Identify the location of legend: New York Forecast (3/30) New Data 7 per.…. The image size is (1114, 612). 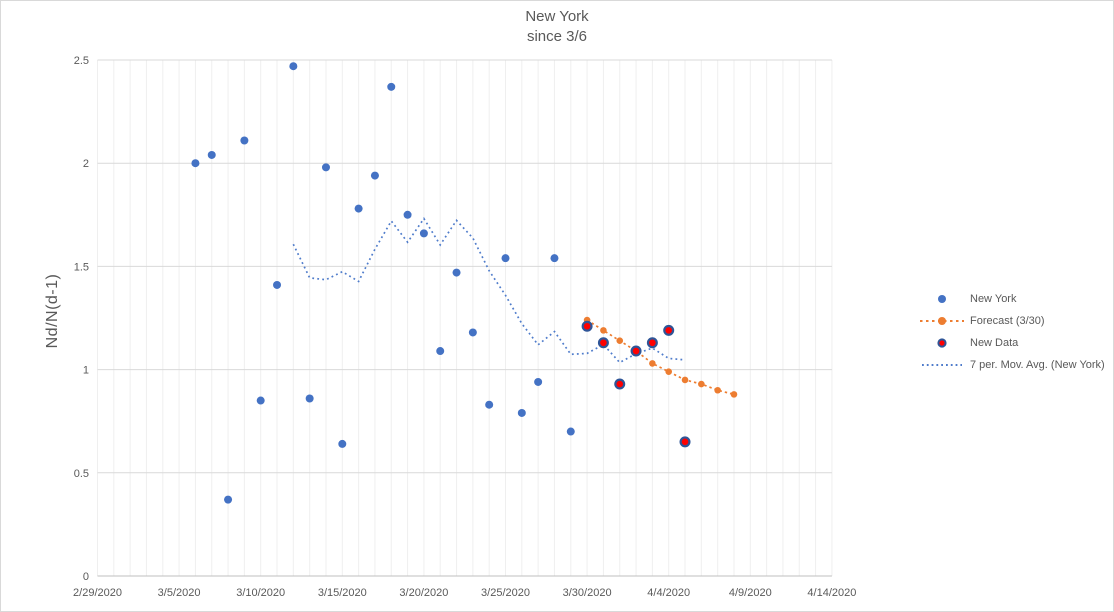
(1016, 332).